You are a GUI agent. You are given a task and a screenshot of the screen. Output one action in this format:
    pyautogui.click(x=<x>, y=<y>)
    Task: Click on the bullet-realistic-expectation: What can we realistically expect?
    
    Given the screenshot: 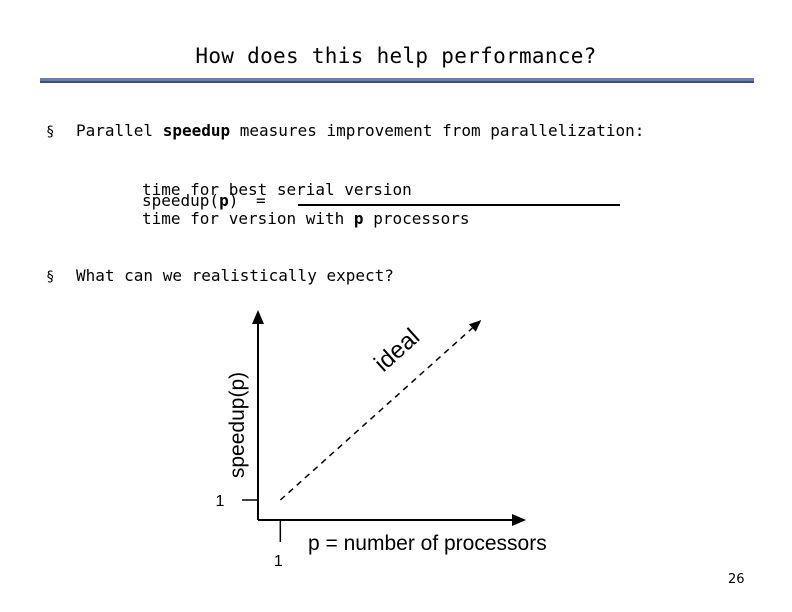 What is the action you would take?
    pyautogui.click(x=235, y=275)
    